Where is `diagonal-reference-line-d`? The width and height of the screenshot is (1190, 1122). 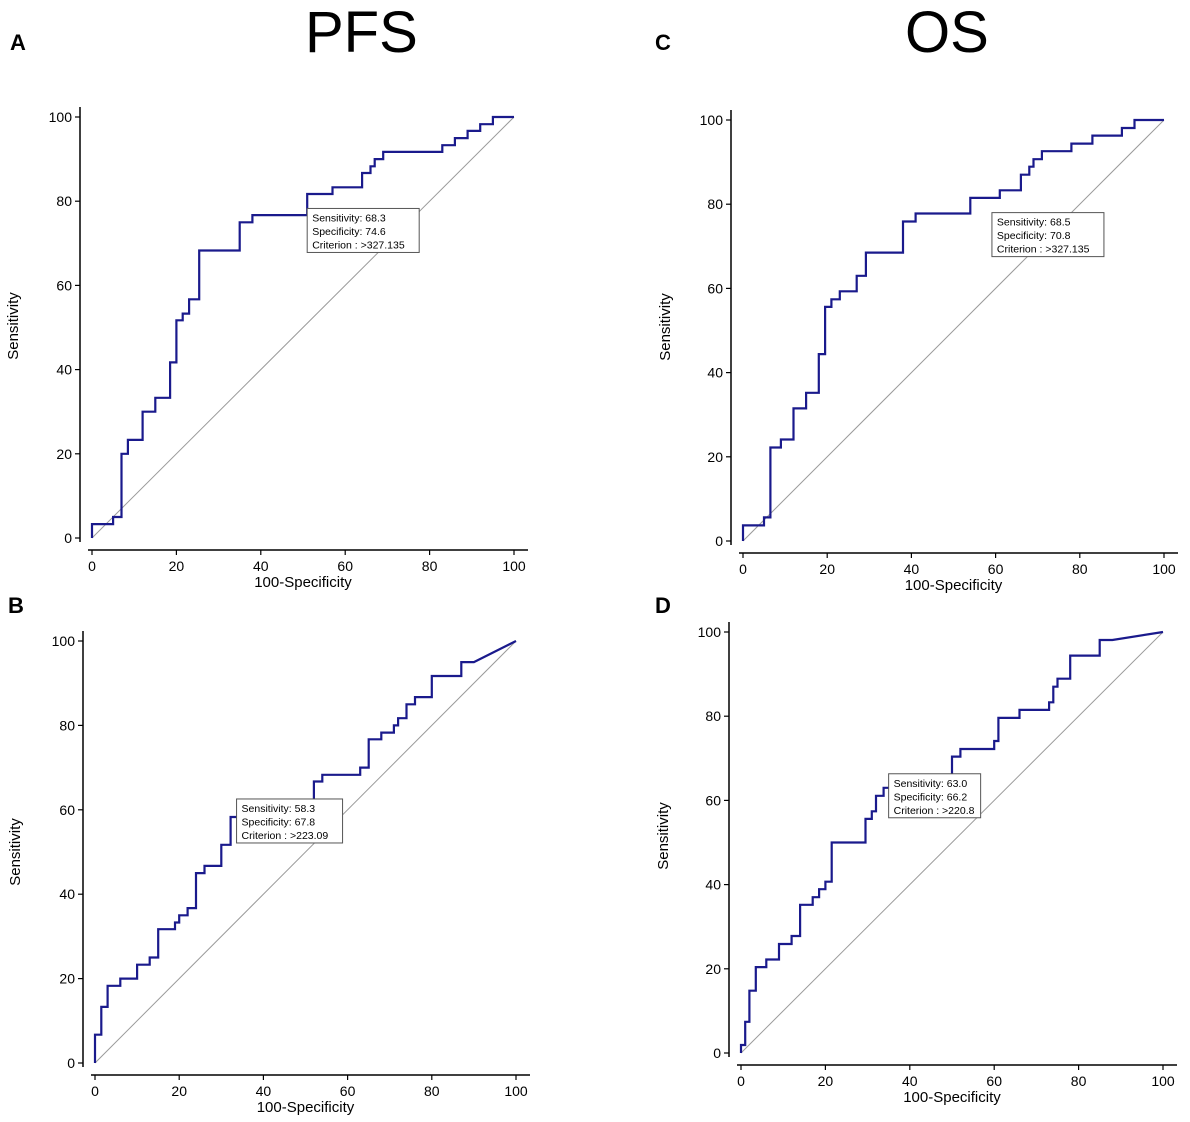
diagonal-reference-line-d is located at coordinates (952, 842).